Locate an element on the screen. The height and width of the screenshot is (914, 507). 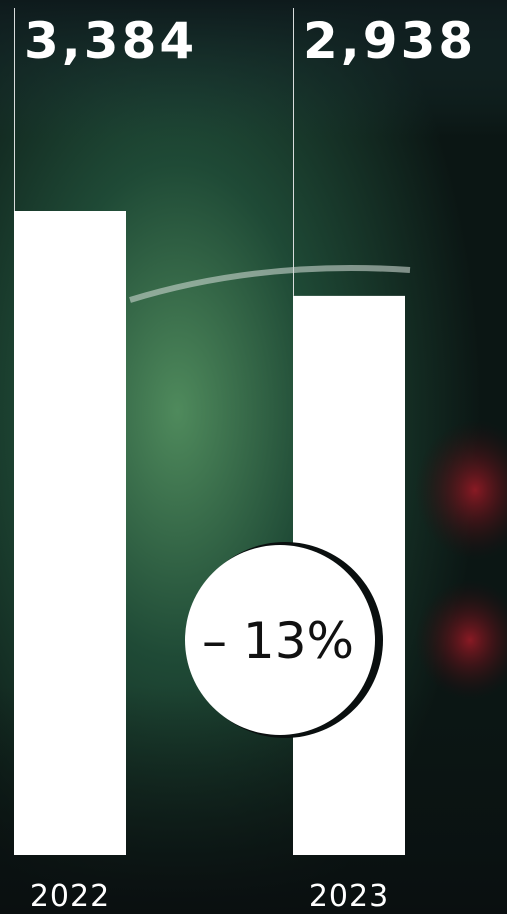
value-label: 2,938 is located at coordinates (389, 41).